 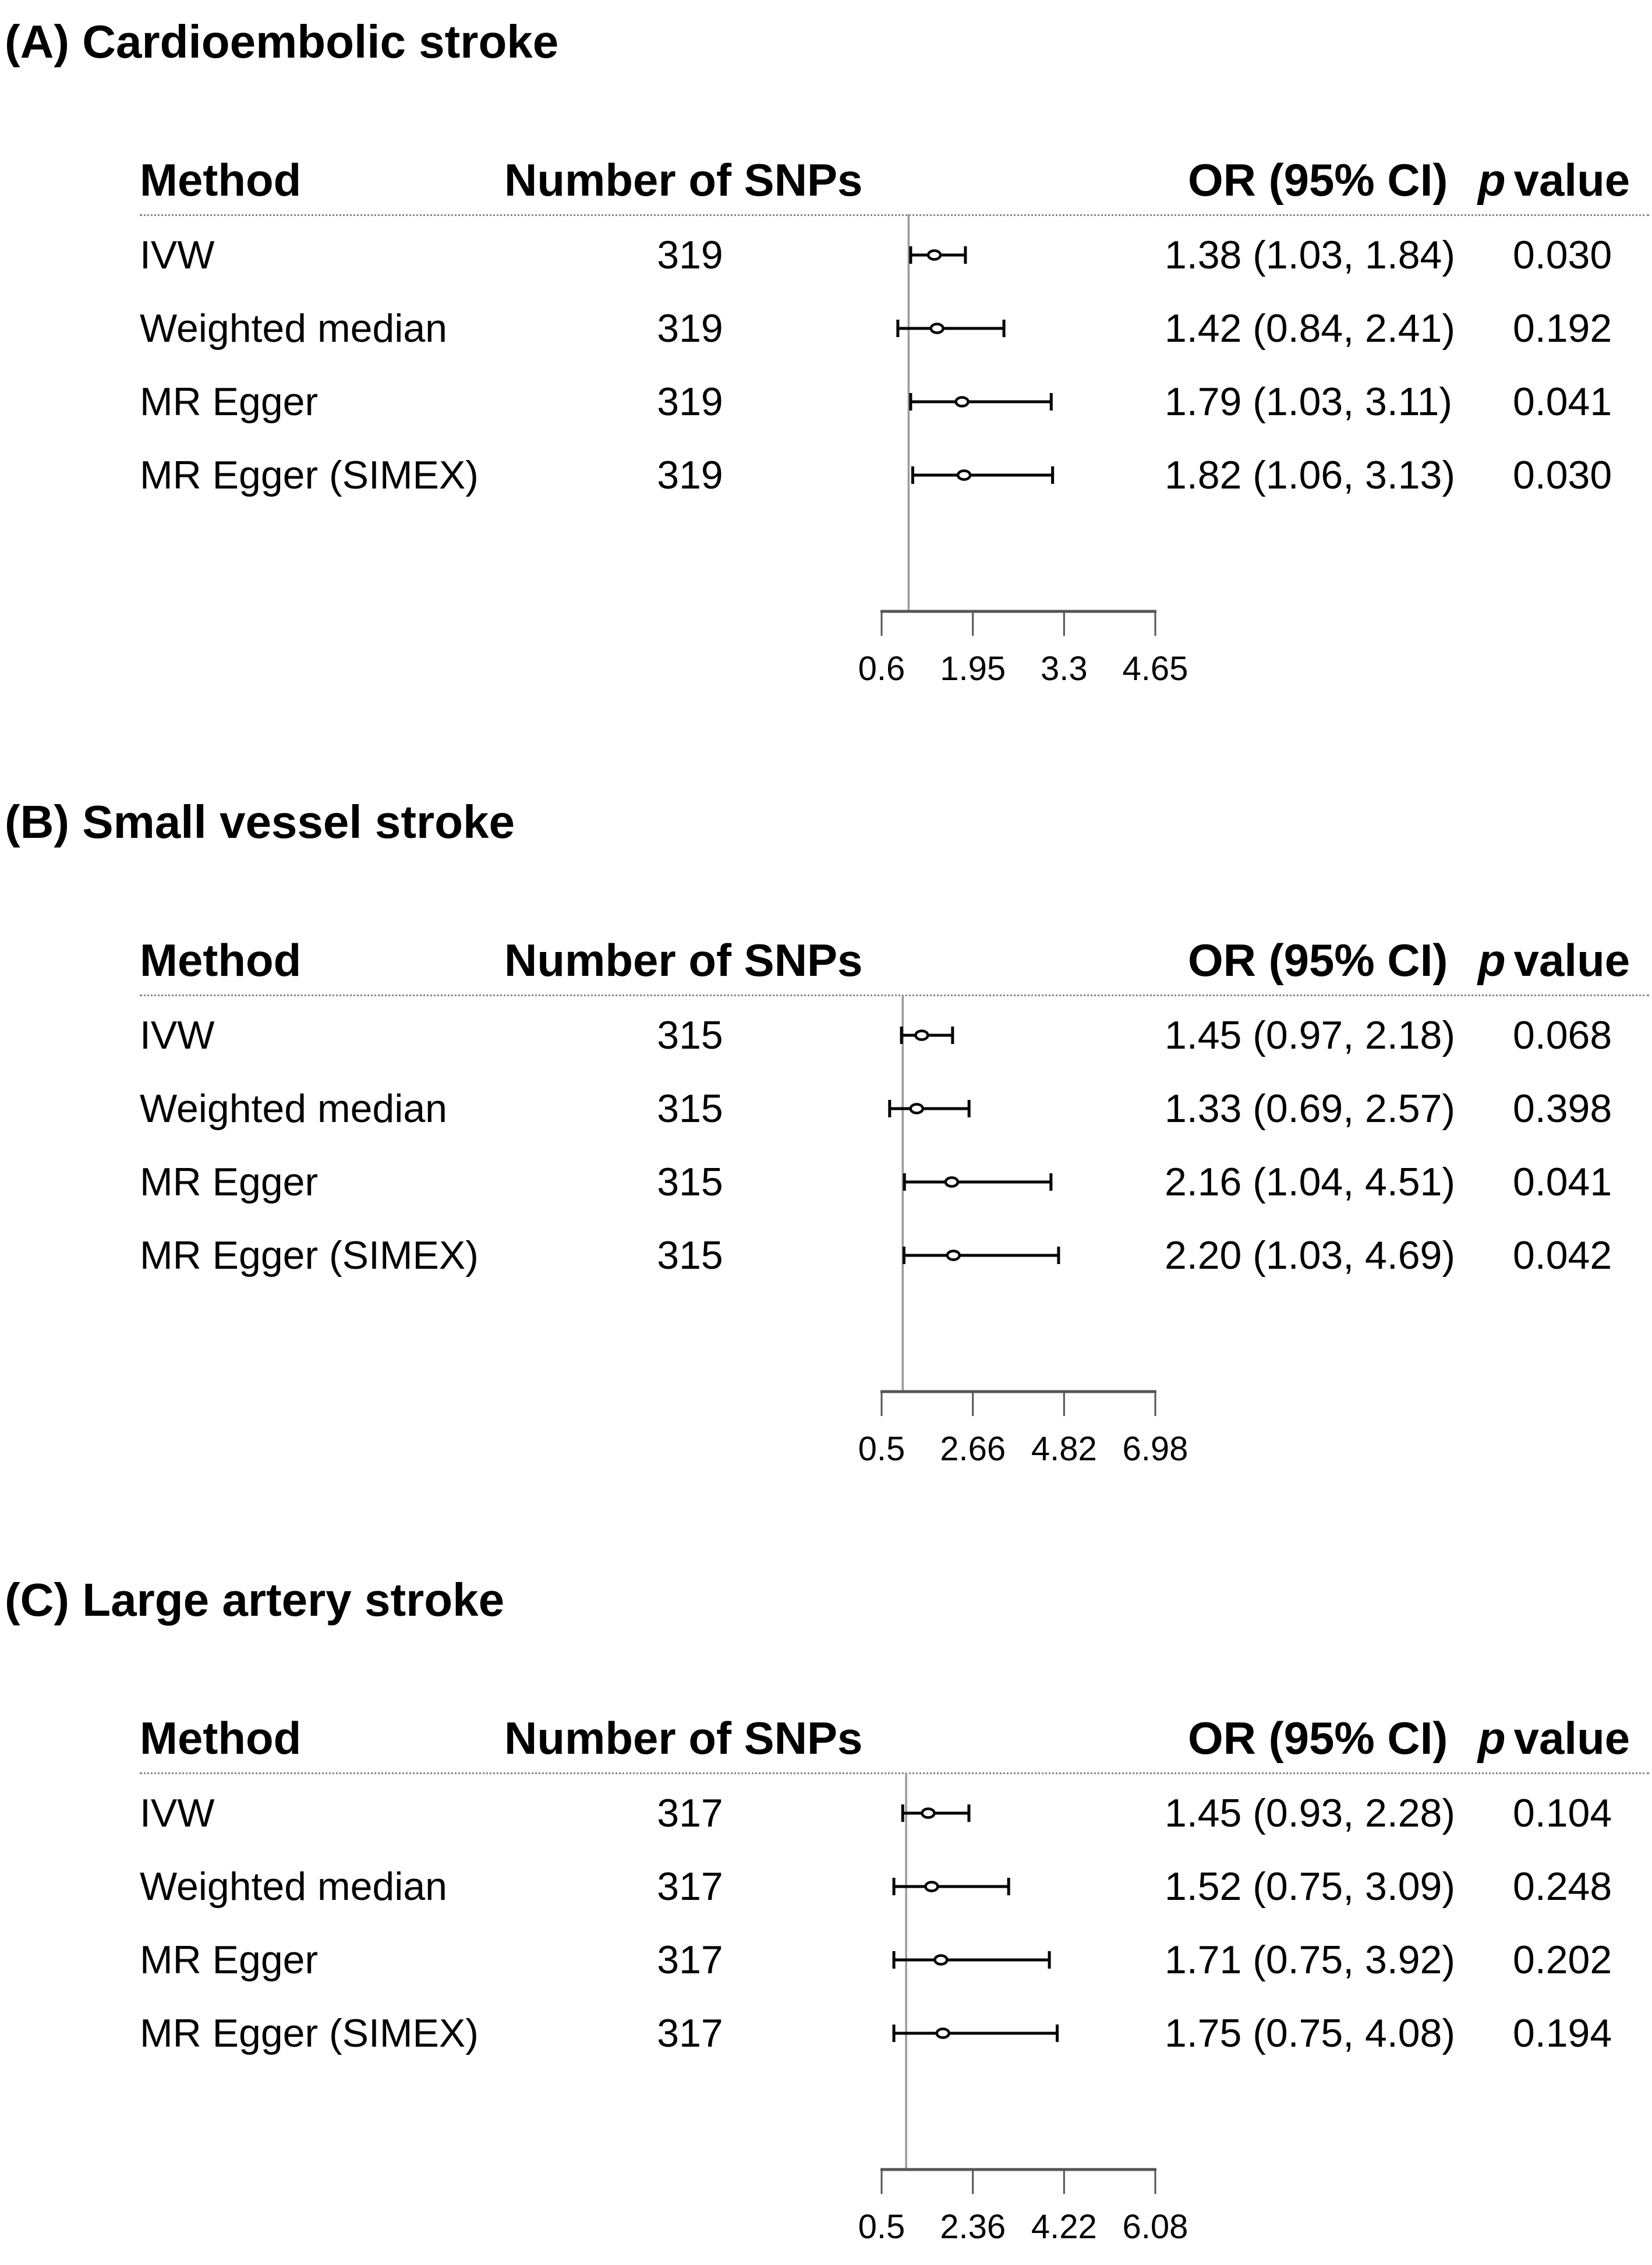 I want to click on x-axis-tick-label: 2.36, so click(x=973, y=2227).